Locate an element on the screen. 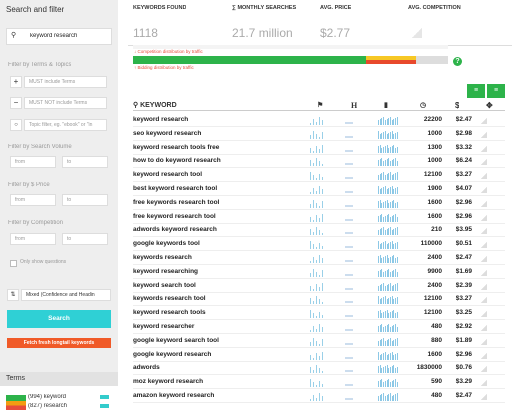 This screenshot has width=512, height=410. move-header: ✥ is located at coordinates (489, 105).